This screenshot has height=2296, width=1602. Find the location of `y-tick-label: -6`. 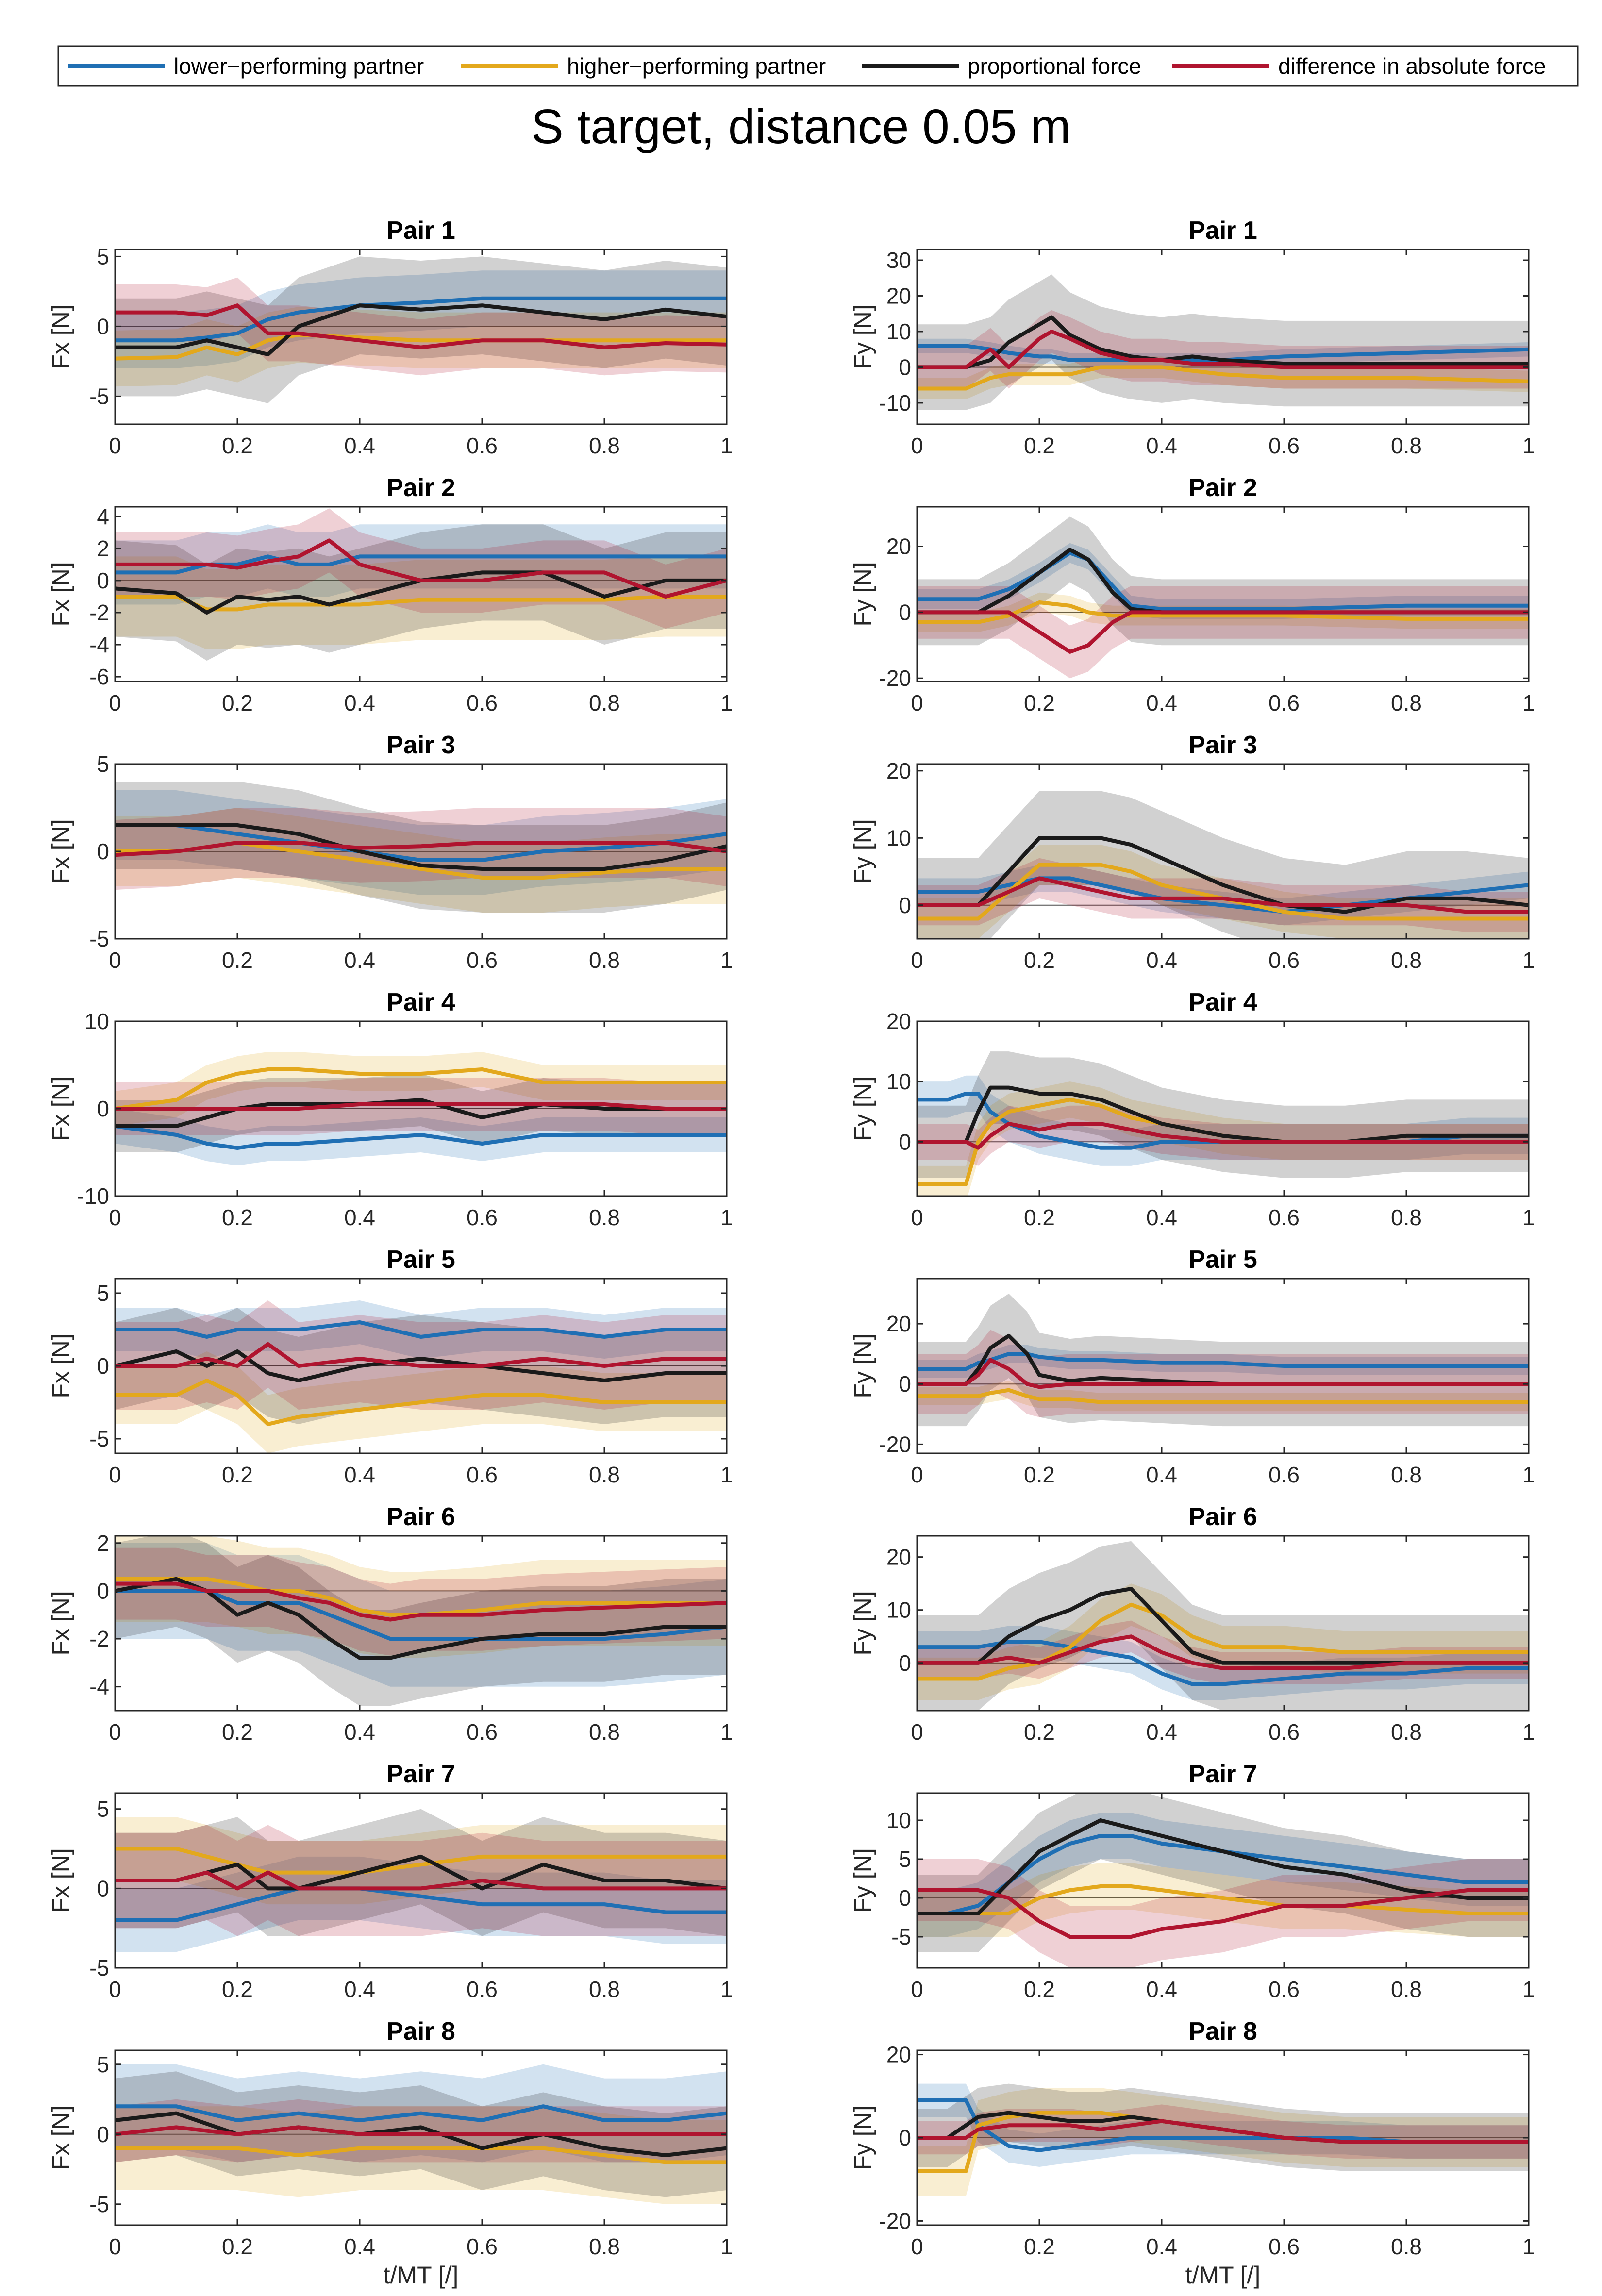

y-tick-label: -6 is located at coordinates (99, 676).